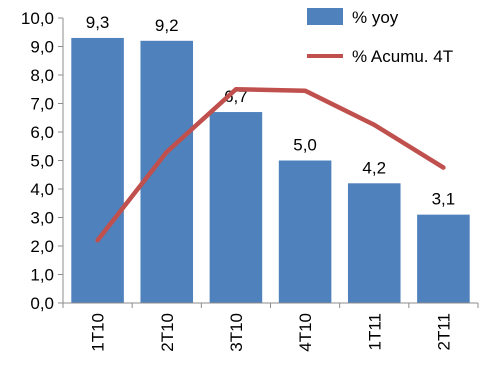  I want to click on bar-data-label: 9,2, so click(167, 25).